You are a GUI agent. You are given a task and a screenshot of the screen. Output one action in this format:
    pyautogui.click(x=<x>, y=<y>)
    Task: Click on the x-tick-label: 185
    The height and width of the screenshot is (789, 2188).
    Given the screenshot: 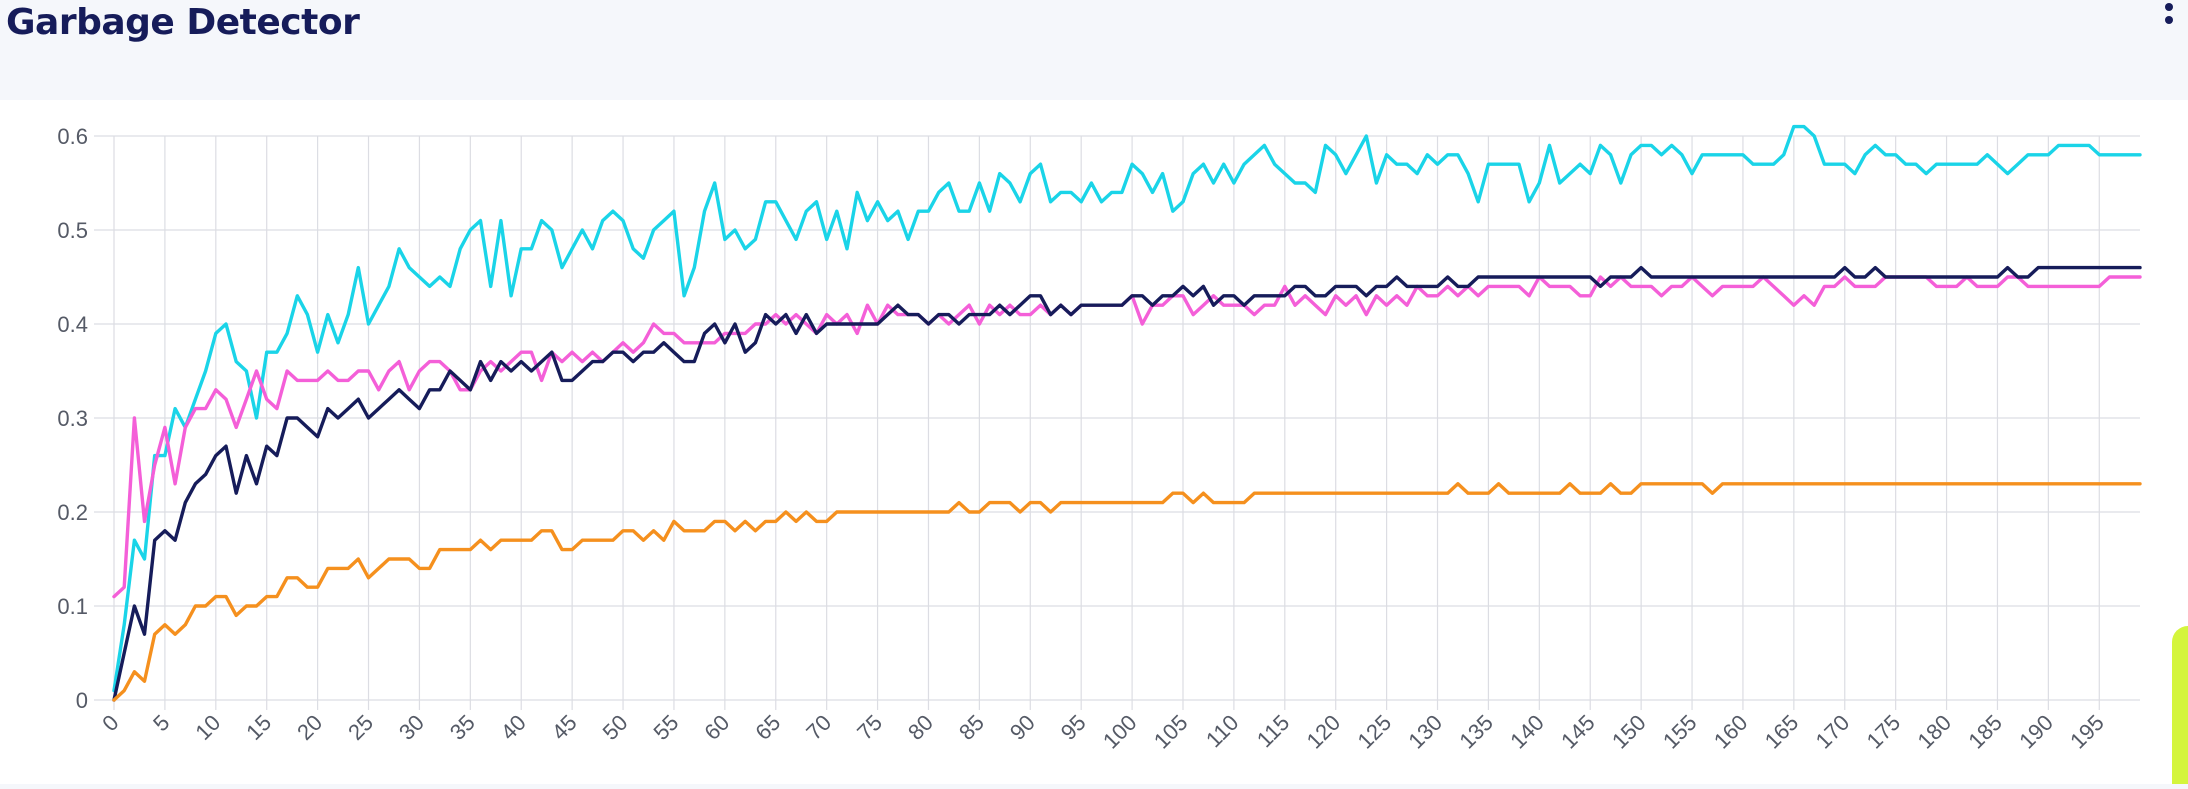 What is the action you would take?
    pyautogui.click(x=1985, y=732)
    